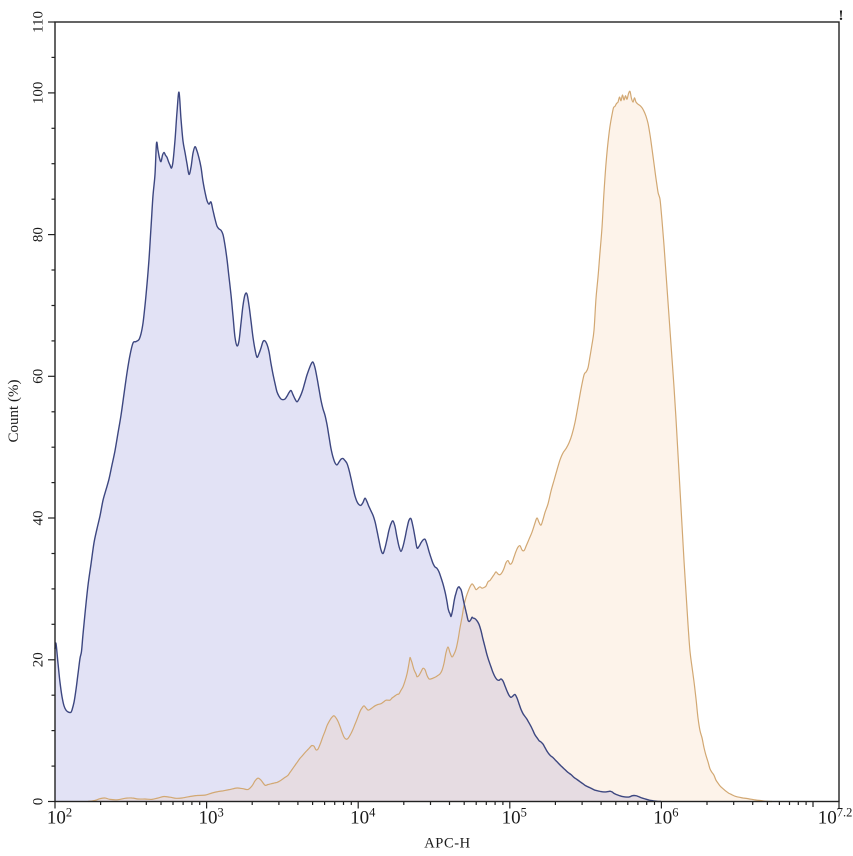  I want to click on svg-text: 105, so click(514, 817).